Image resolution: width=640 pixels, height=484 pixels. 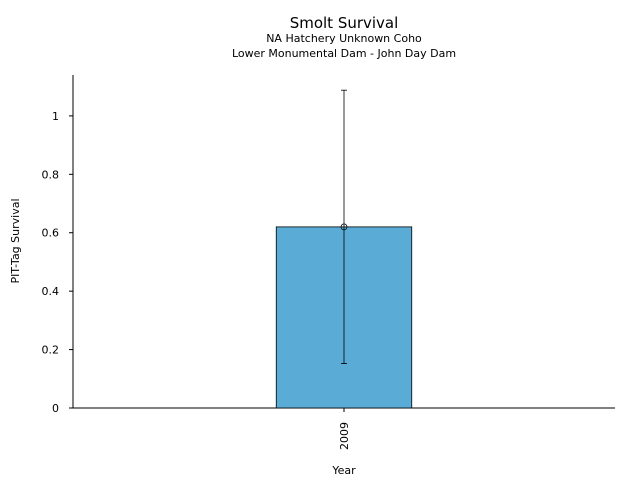 I want to click on x-tick-label: 2009, so click(x=344, y=436).